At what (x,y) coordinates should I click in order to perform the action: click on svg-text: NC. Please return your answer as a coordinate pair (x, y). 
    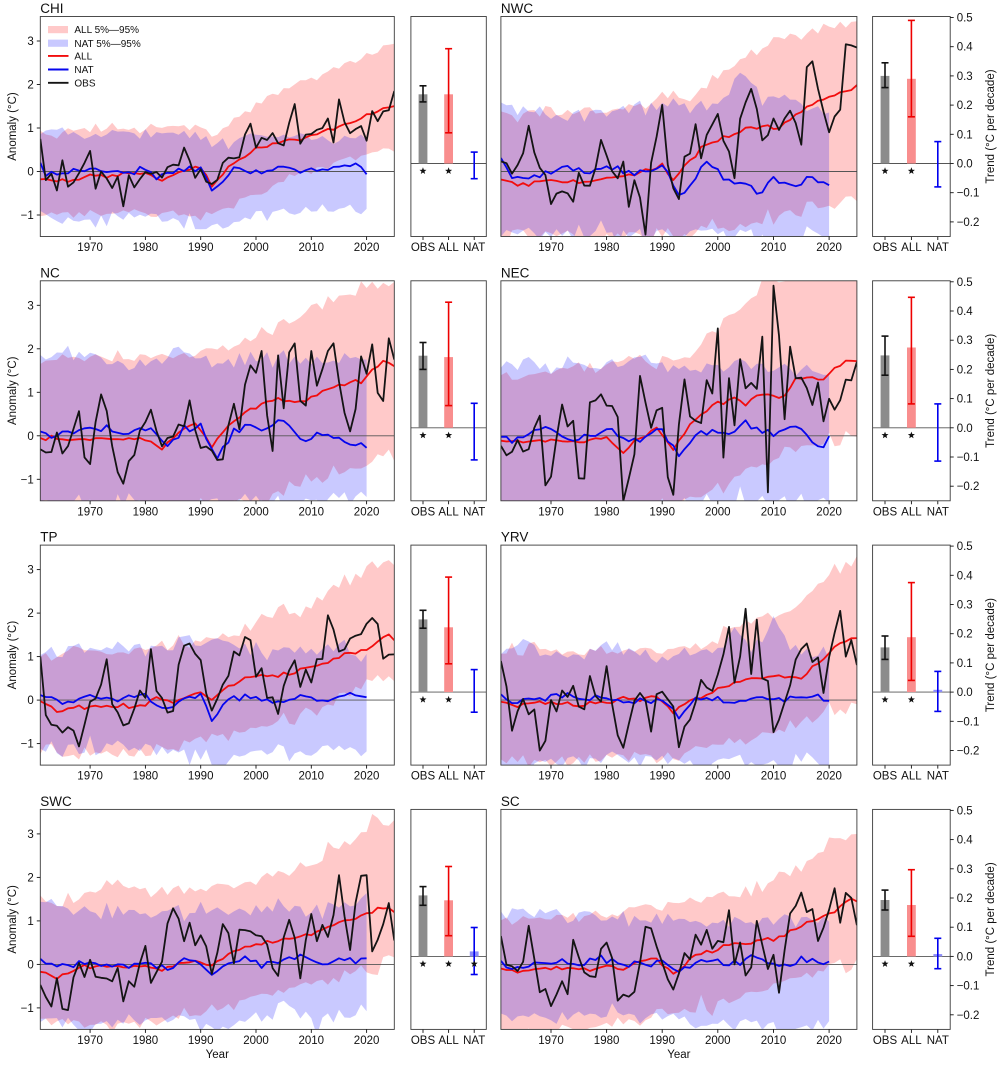
    Looking at the image, I should click on (50, 272).